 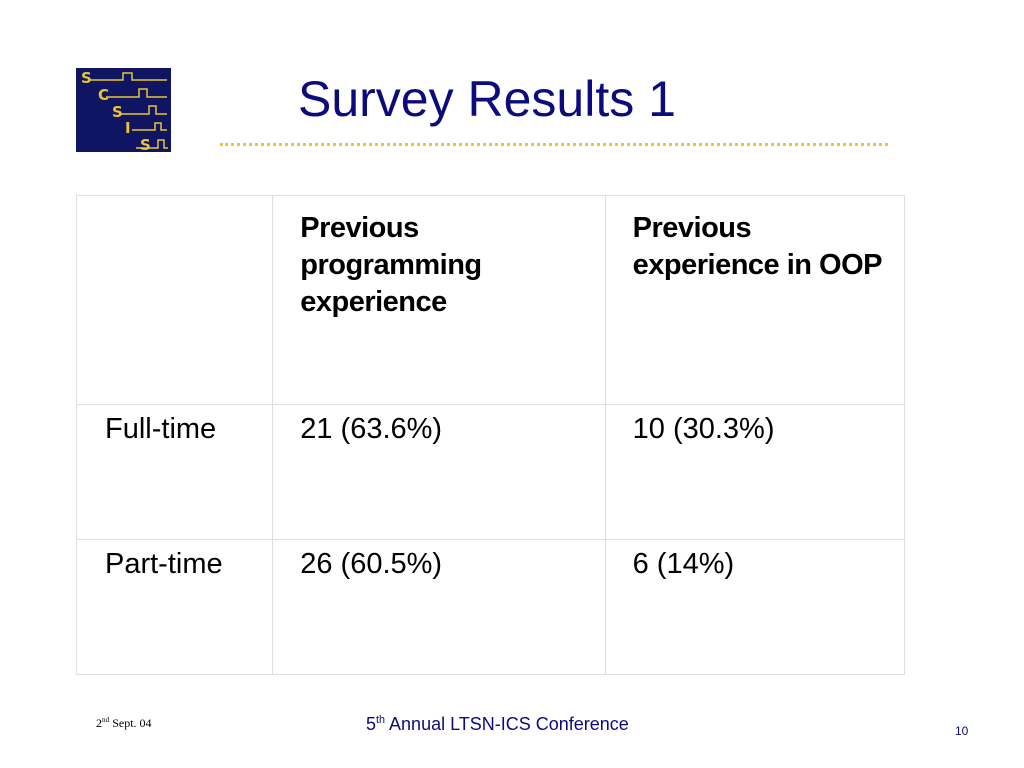 I want to click on footer-date-day: 2, so click(x=99, y=723).